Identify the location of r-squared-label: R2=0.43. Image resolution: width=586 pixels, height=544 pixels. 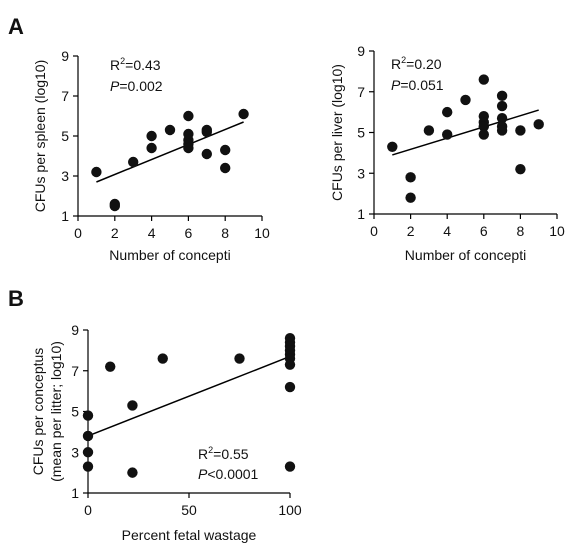
(135, 64).